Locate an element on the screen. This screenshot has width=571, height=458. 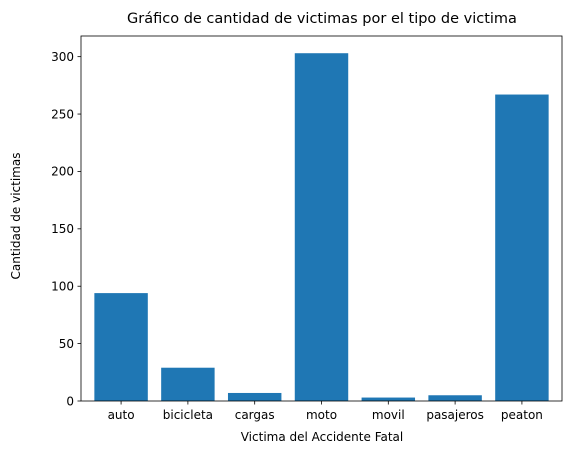
x-tick-label-movil: movil is located at coordinates (388, 415).